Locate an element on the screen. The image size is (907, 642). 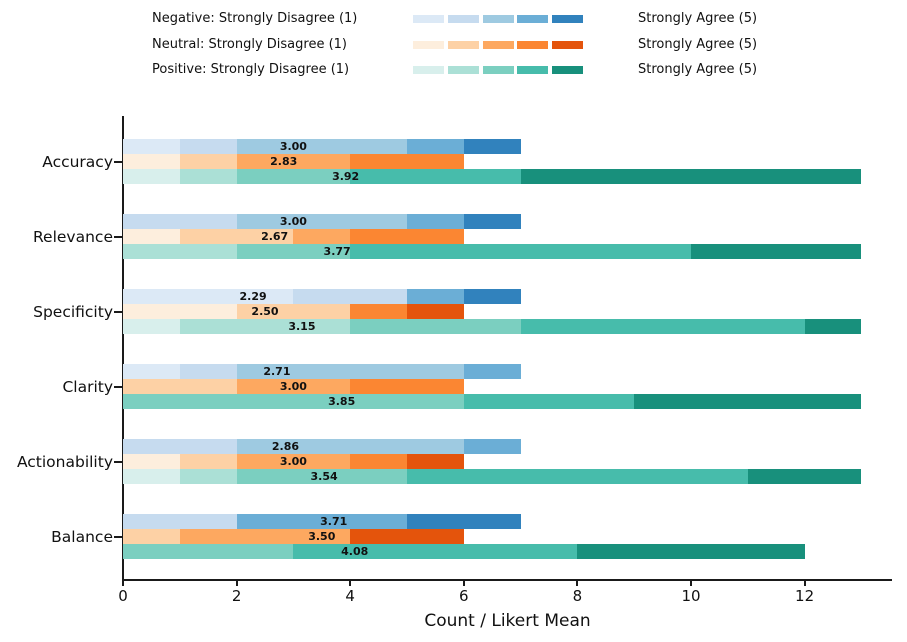
mean-label-actionability-neutral: 3.00 is located at coordinates (293, 461).